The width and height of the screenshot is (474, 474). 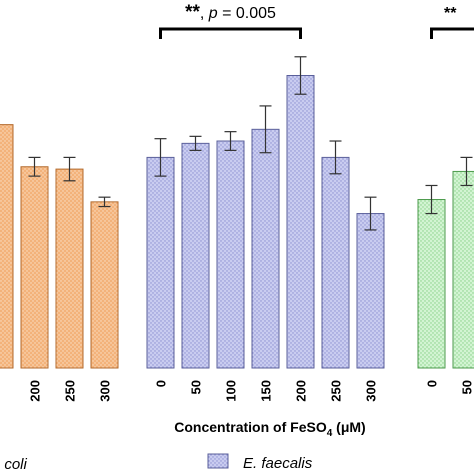 I want to click on legend-label-faecalis: E. faecalis, so click(x=278, y=463).